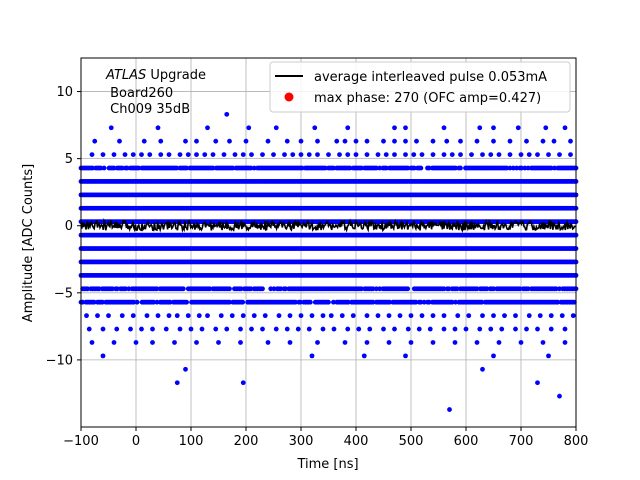 The width and height of the screenshot is (640, 480). What do you see at coordinates (155, 92) in the screenshot?
I see `annotation: ATLAS Upgrade Board260 Ch009 35dB` at bounding box center [155, 92].